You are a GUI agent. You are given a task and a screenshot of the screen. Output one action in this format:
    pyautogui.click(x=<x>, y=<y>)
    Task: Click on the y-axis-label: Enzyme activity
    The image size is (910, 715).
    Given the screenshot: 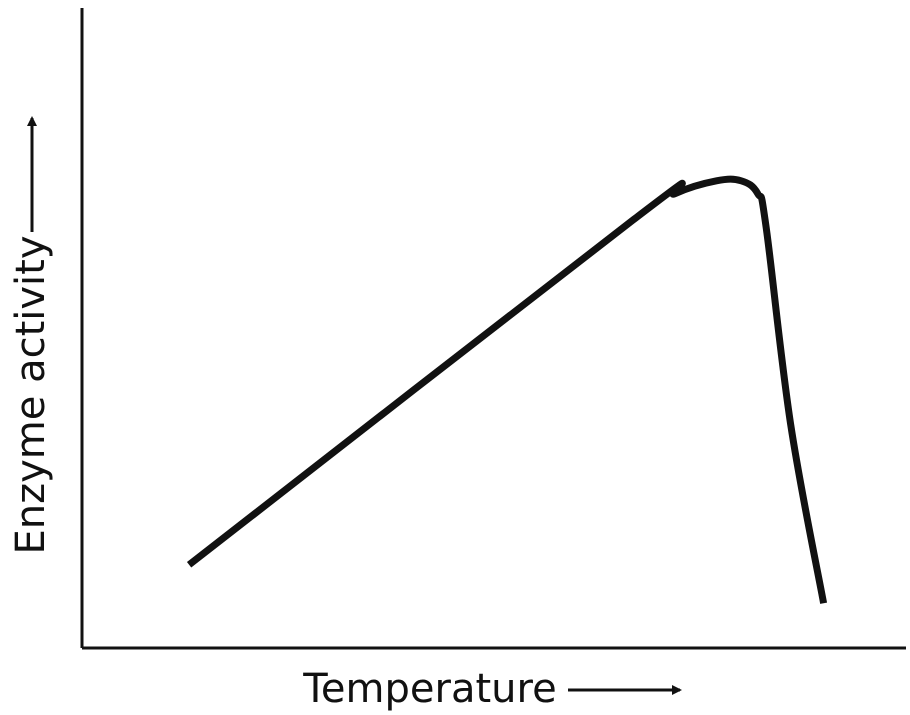 What is the action you would take?
    pyautogui.click(x=31, y=394)
    